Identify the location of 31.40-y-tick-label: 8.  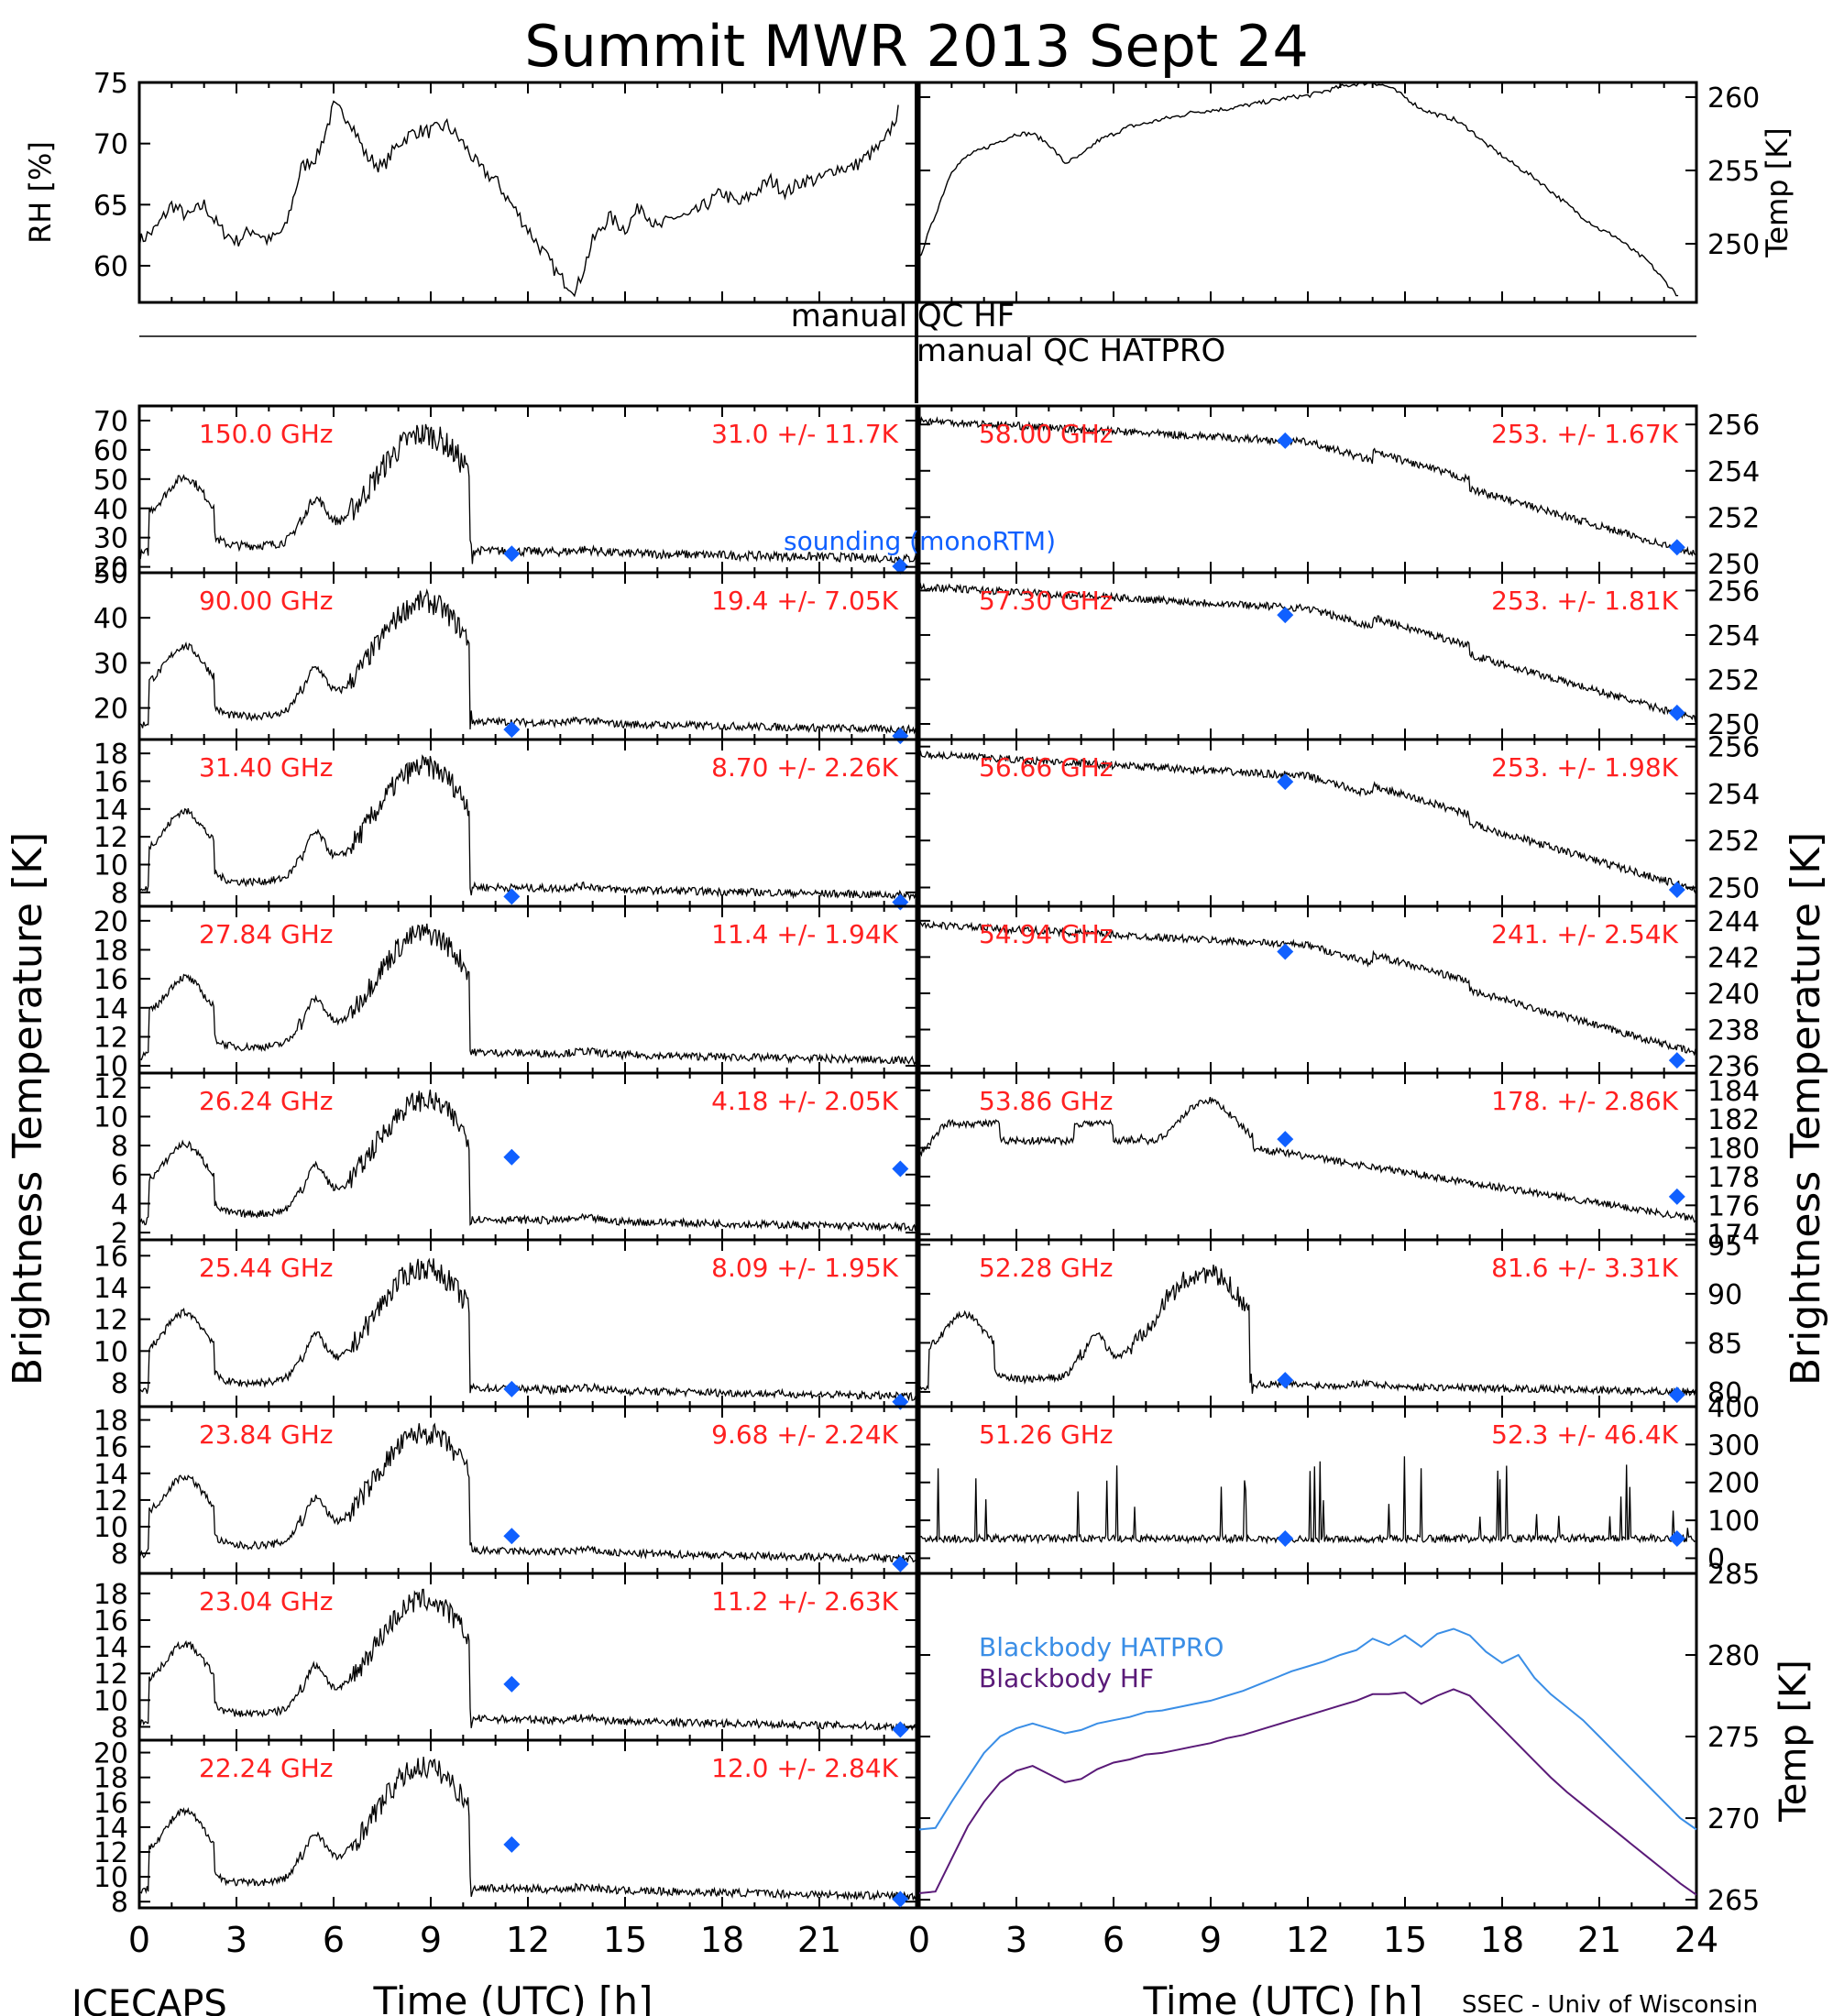
(119, 894).